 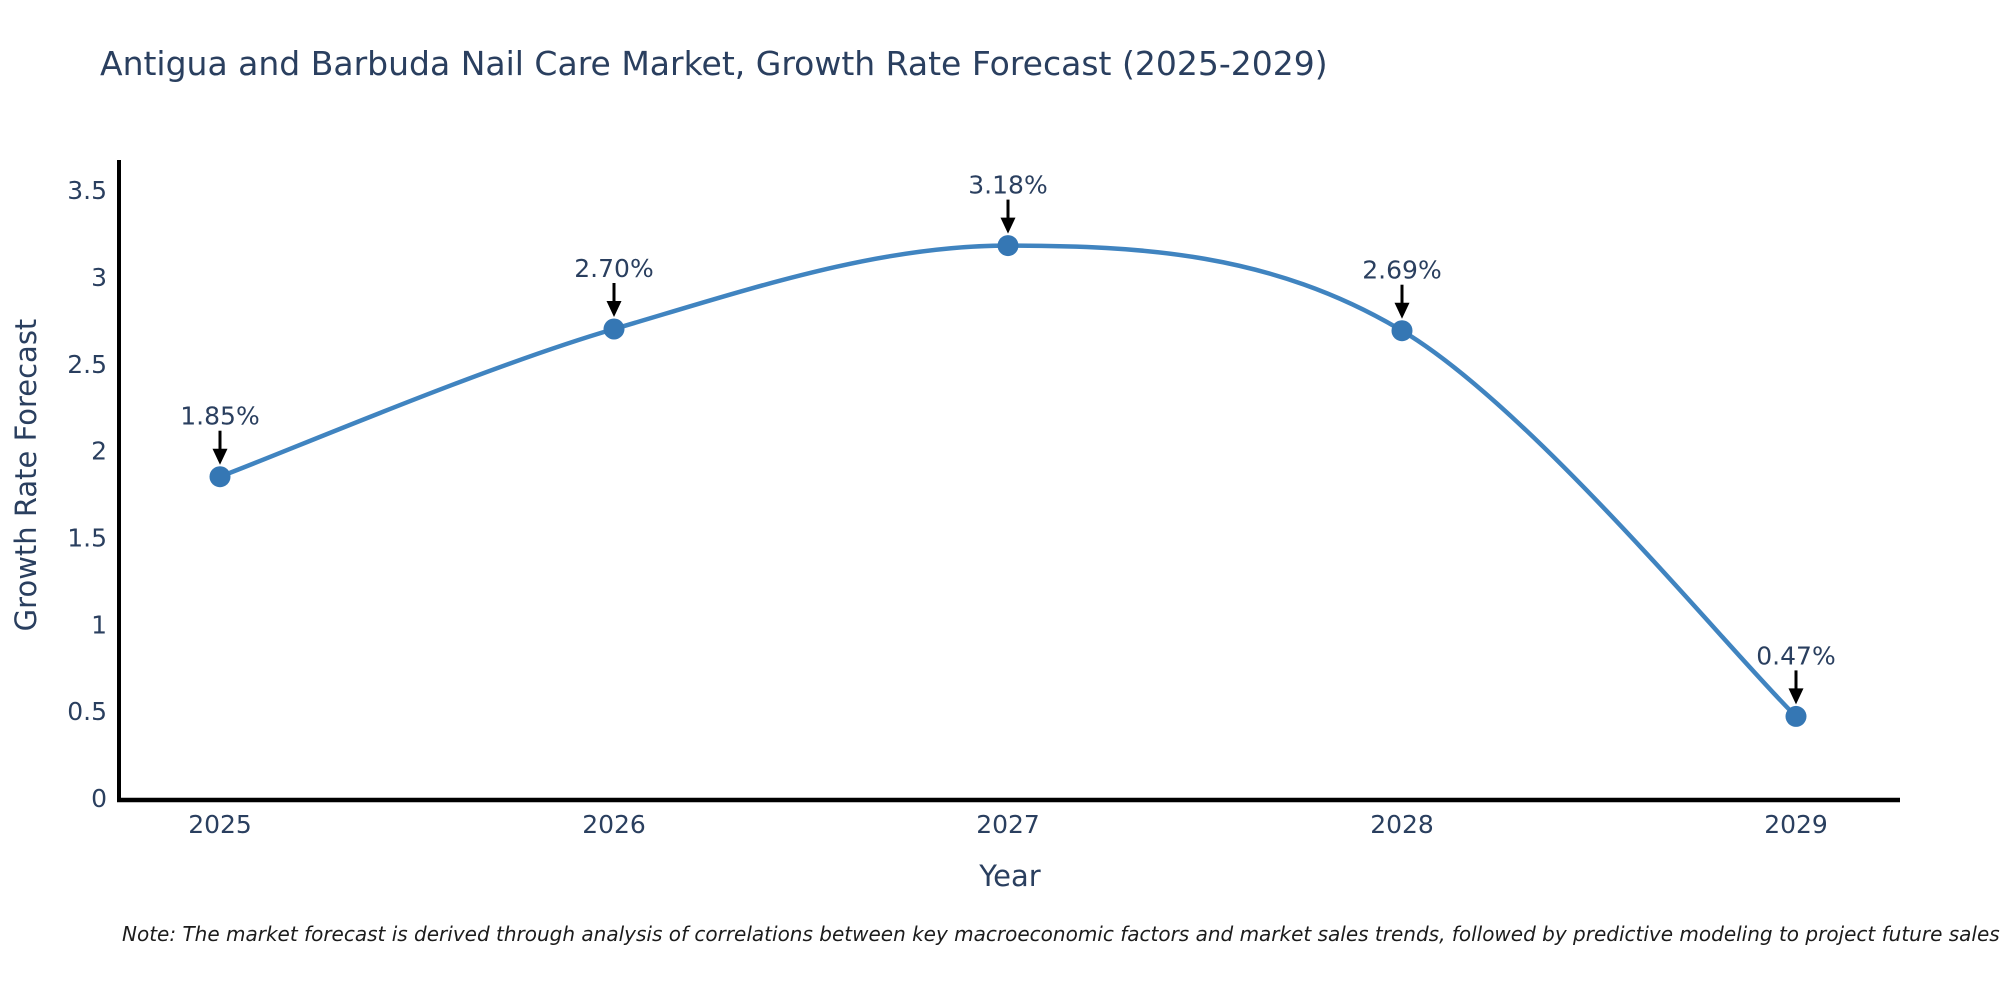 What do you see at coordinates (99, 798) in the screenshot?
I see `y-tick-label: 0` at bounding box center [99, 798].